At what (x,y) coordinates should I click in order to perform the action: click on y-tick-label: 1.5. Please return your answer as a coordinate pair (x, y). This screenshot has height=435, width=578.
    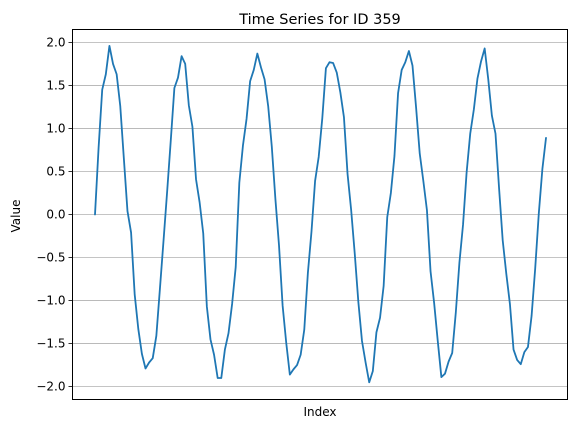
    Looking at the image, I should click on (55, 85).